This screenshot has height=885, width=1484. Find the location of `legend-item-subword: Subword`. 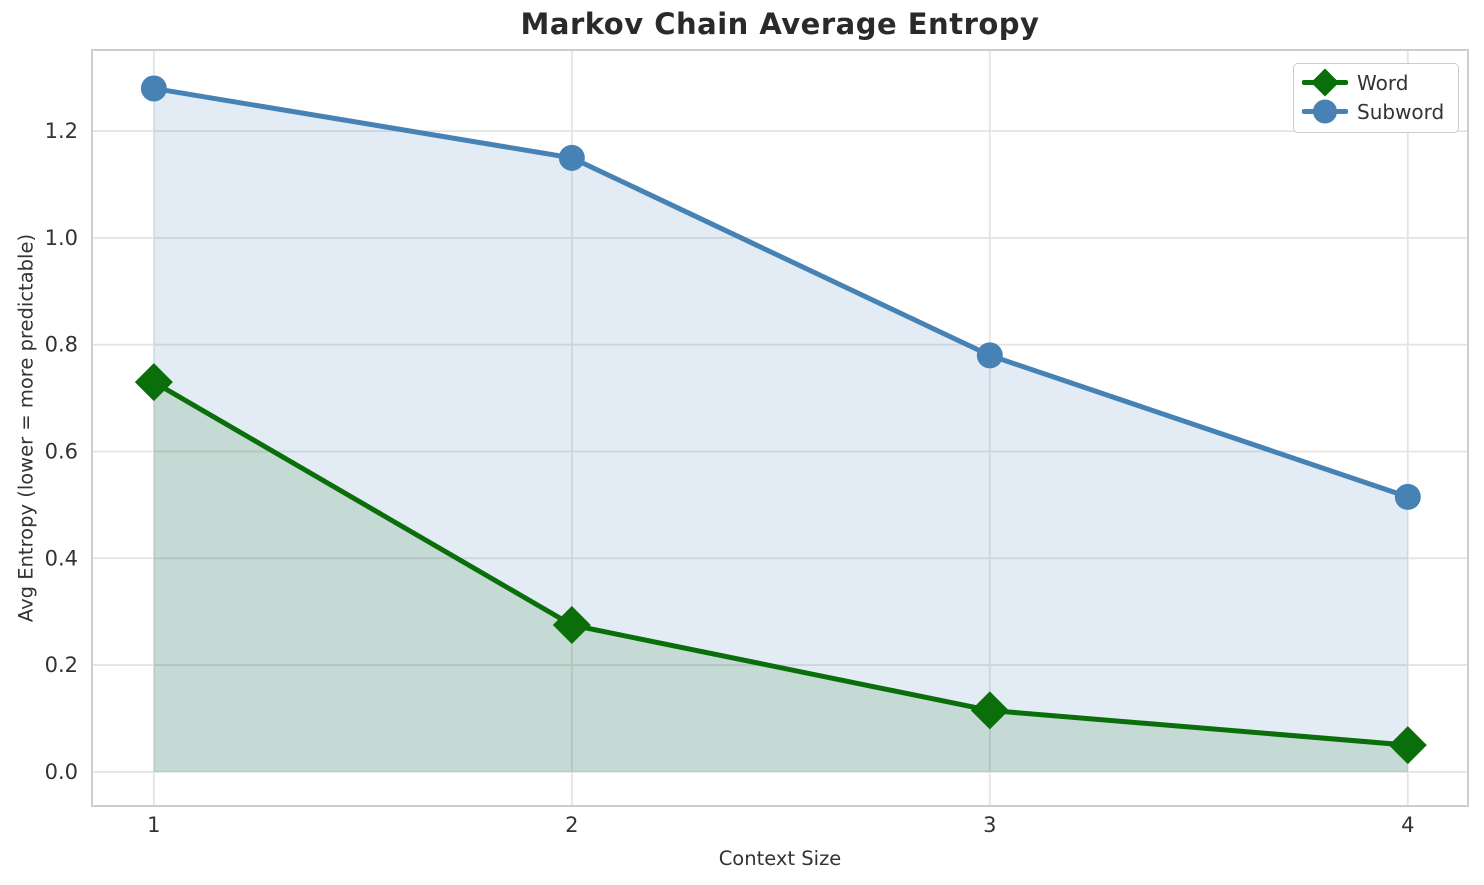

legend-item-subword: Subword is located at coordinates (1375, 111).